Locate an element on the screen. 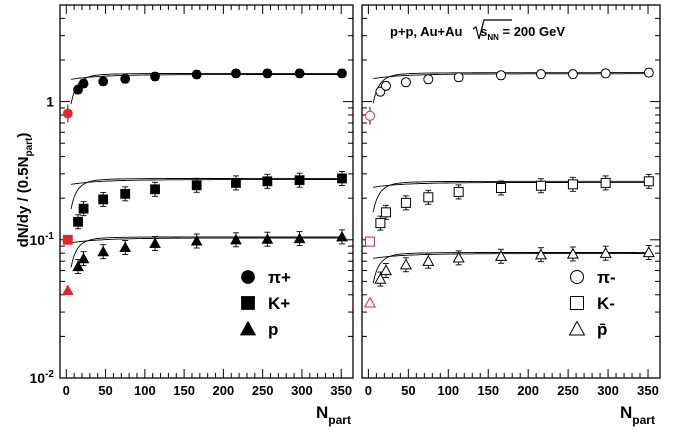  x-tick-label-right: 50 is located at coordinates (408, 390).